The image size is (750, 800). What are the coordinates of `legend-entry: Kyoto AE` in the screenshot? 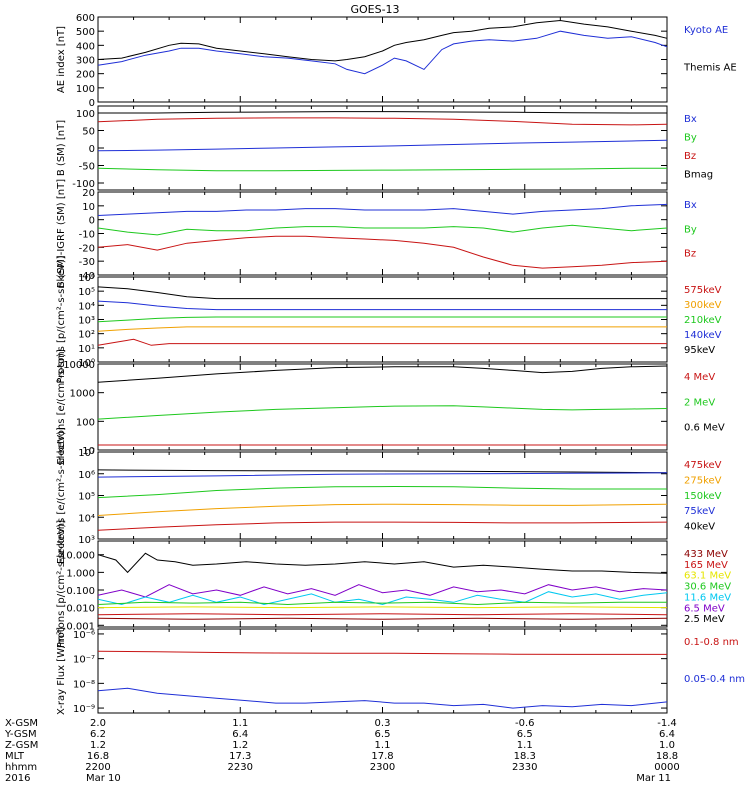 It's located at (706, 30).